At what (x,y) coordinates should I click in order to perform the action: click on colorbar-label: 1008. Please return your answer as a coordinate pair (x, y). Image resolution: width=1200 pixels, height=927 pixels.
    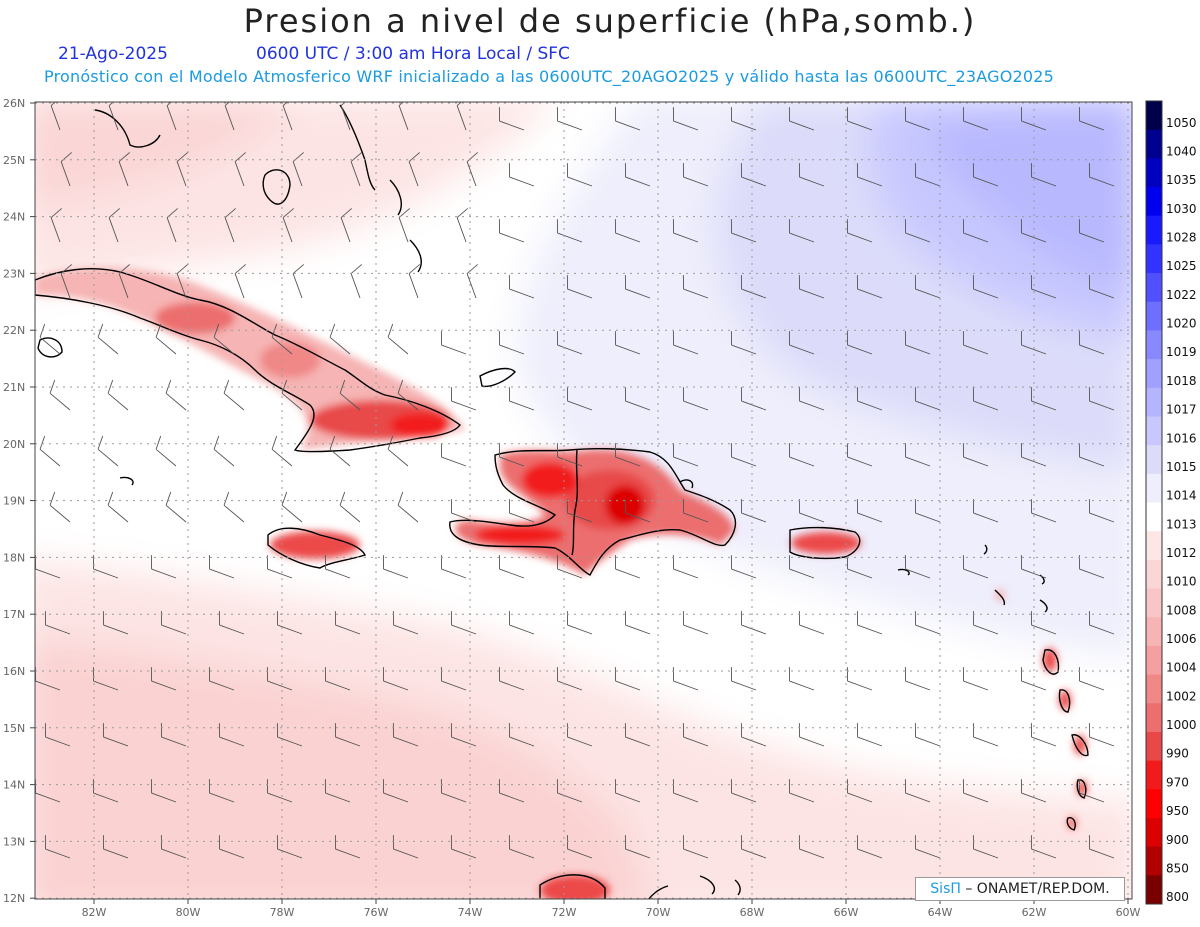
    Looking at the image, I should click on (1181, 610).